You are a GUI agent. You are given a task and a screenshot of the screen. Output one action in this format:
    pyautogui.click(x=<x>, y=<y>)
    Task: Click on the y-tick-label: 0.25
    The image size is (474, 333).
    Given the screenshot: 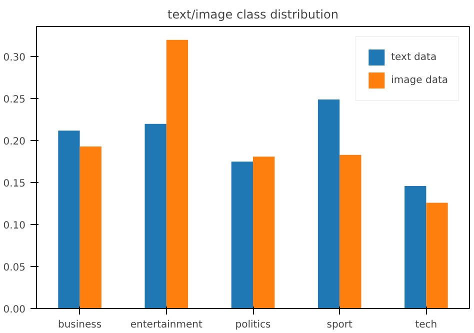 What is the action you would take?
    pyautogui.click(x=14, y=100)
    